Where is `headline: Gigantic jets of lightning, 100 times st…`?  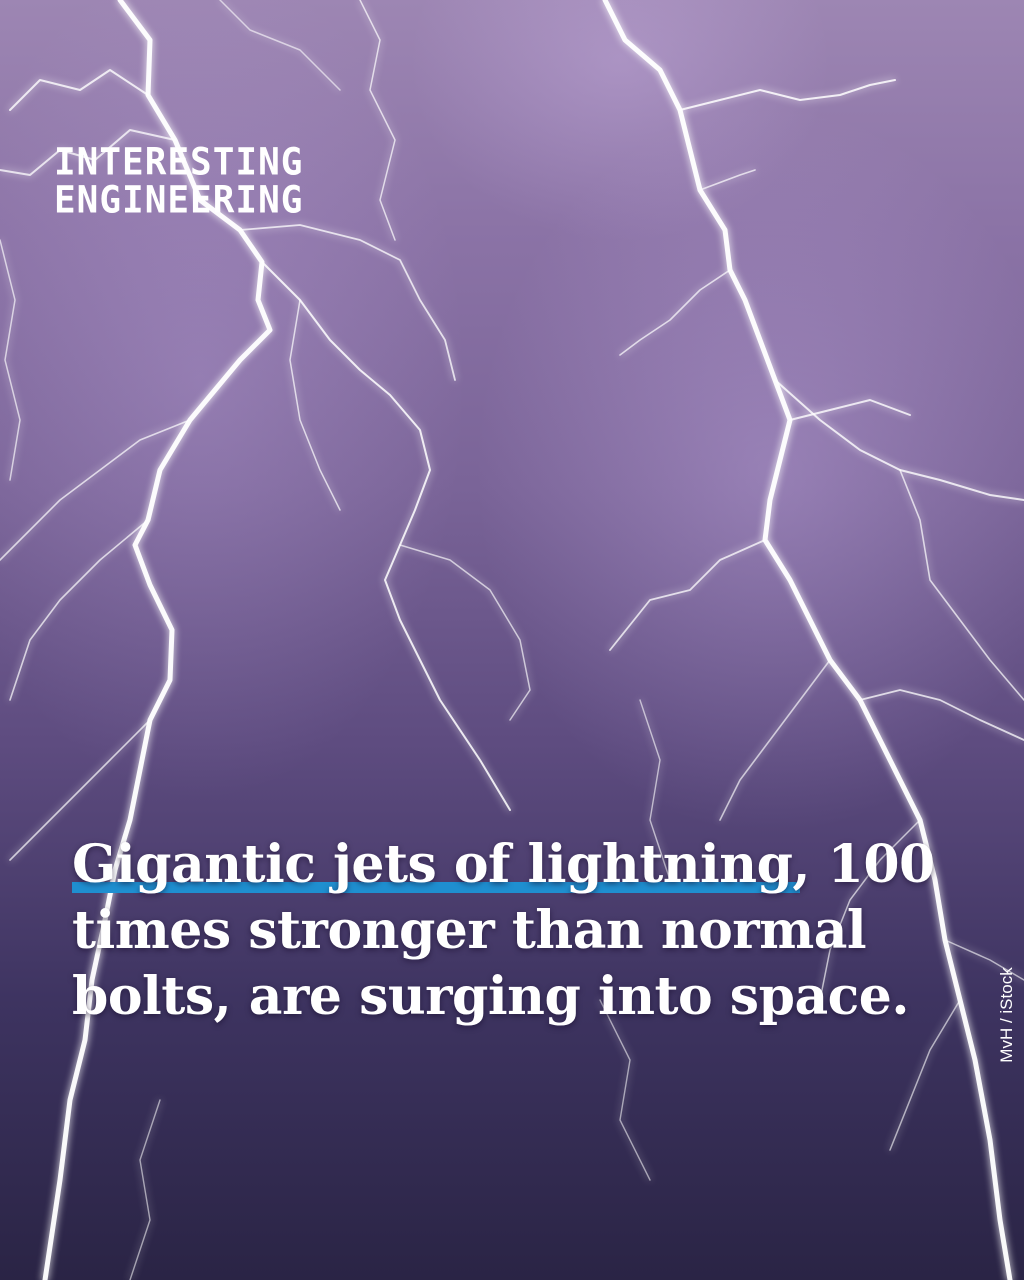 headline: Gigantic jets of lightning, 100 times st… is located at coordinates (503, 931).